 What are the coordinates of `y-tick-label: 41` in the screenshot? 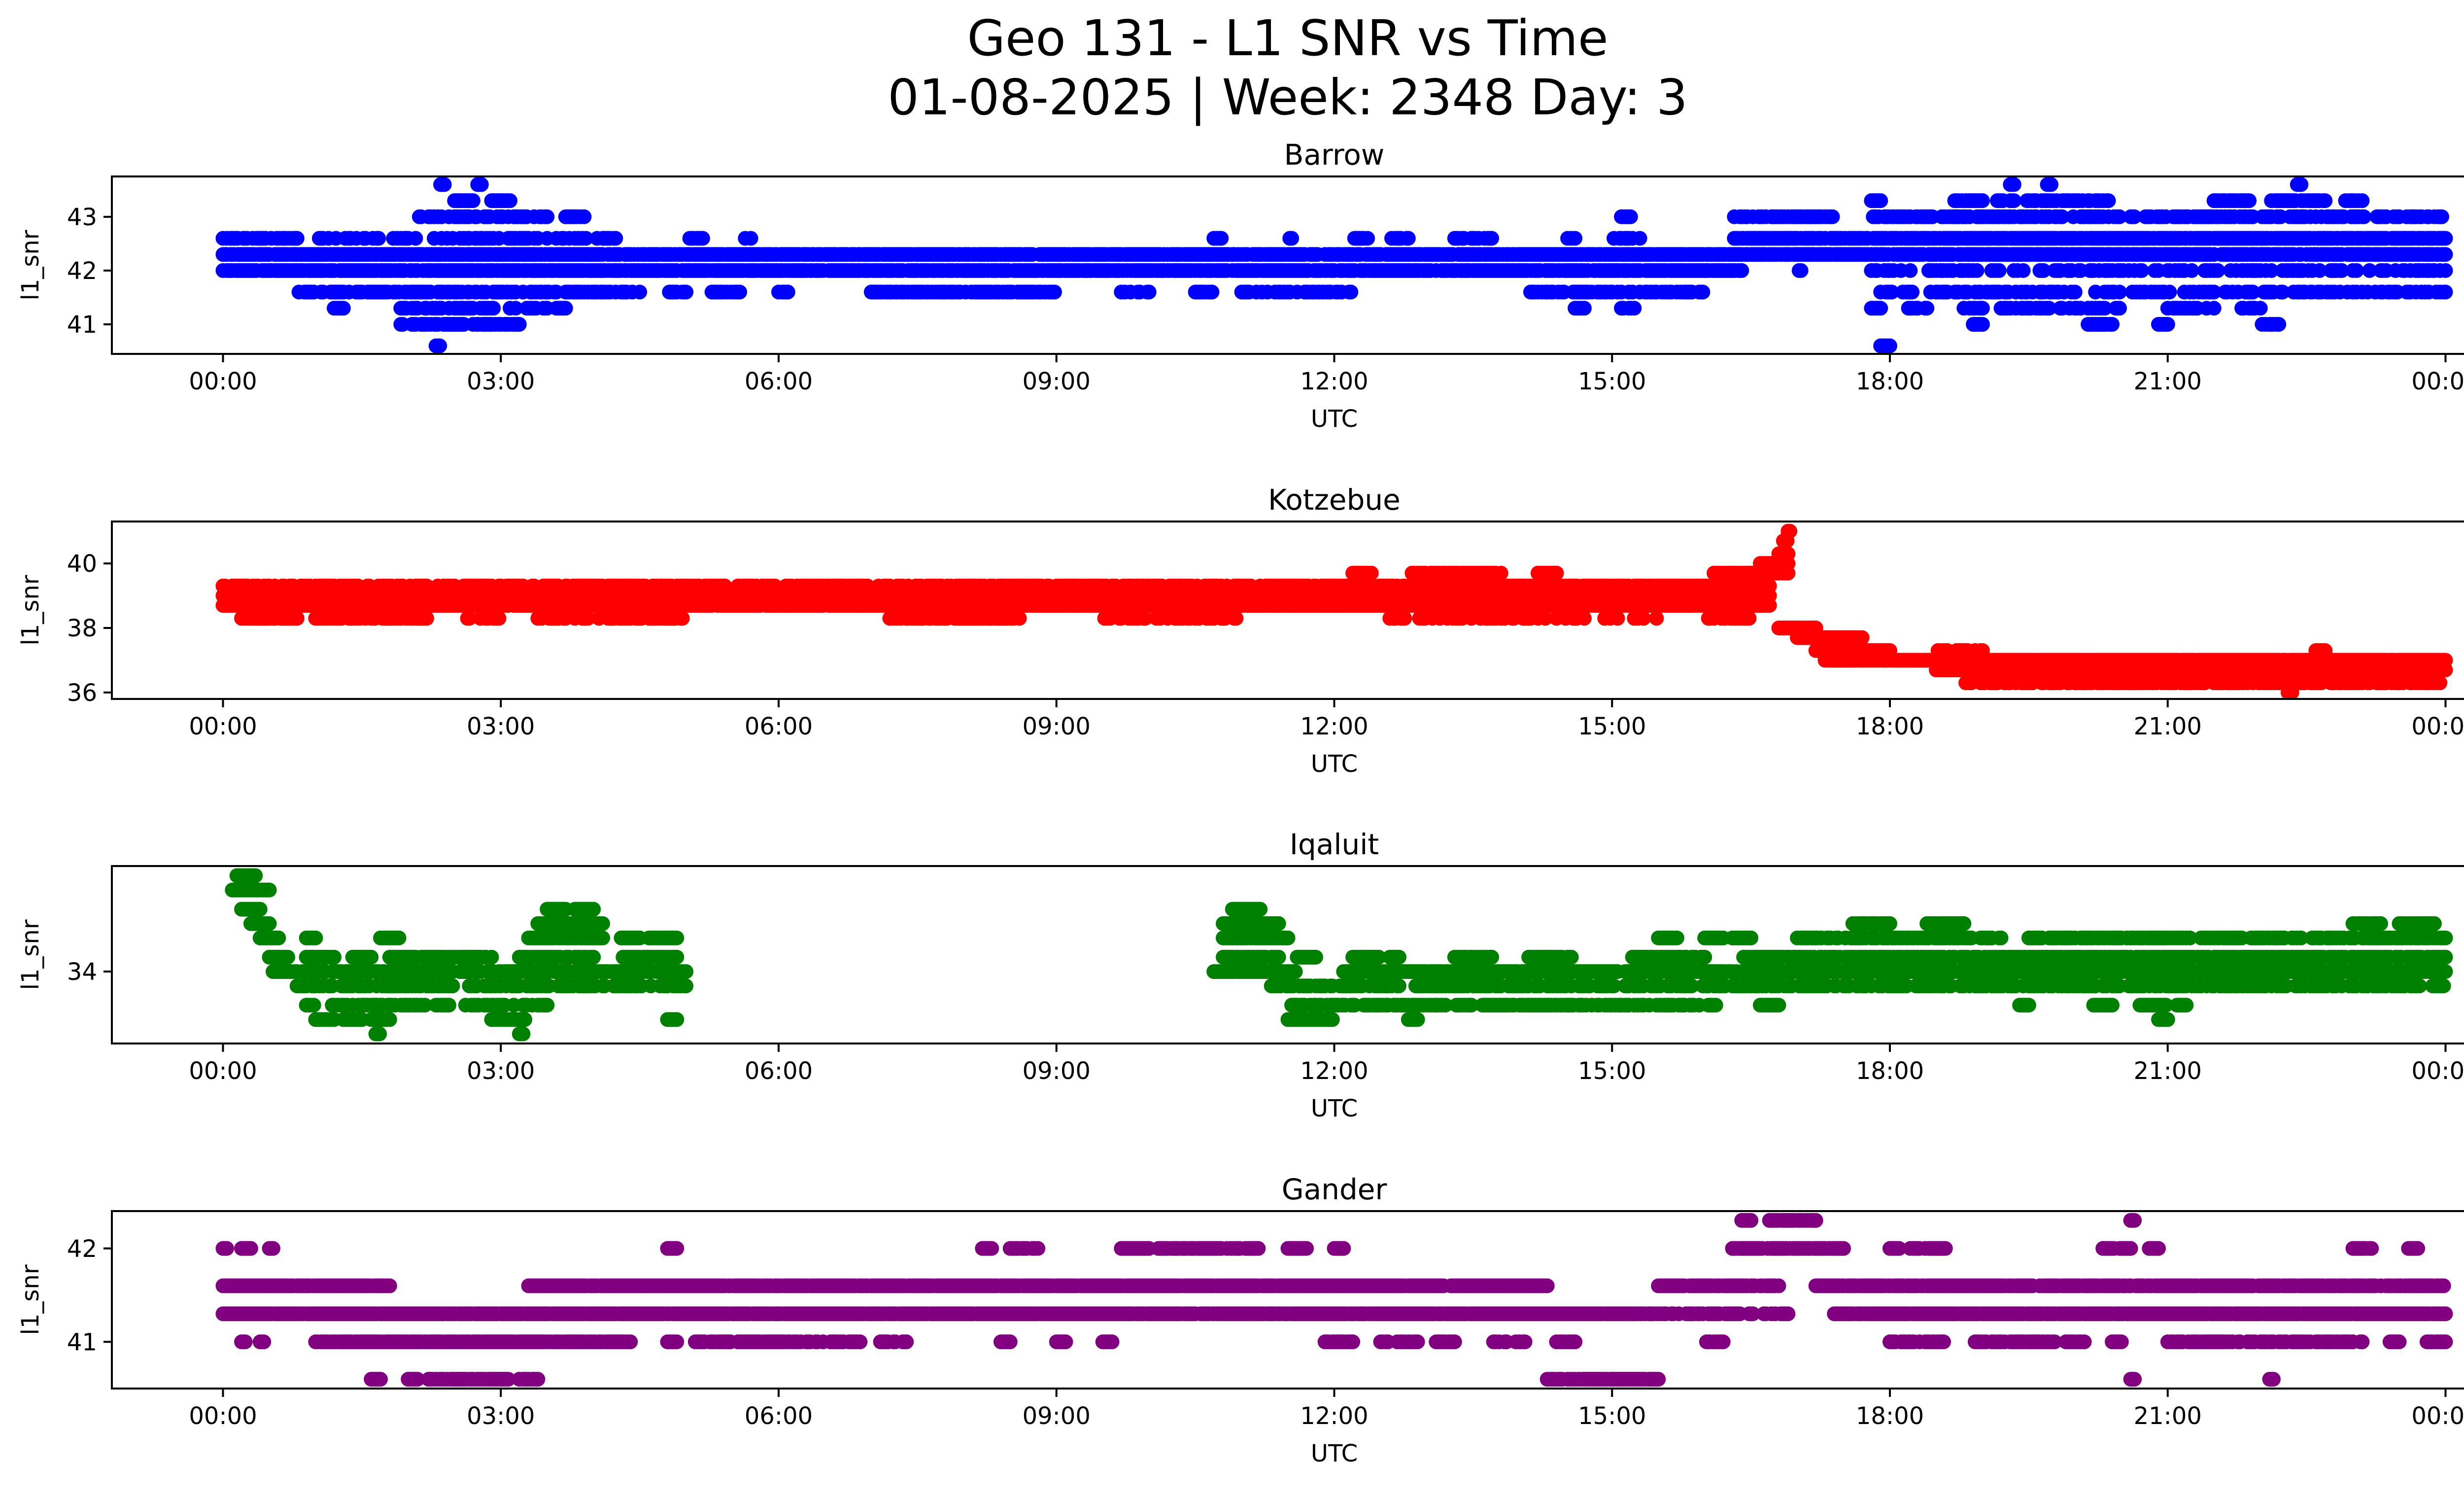 It's located at (82, 325).